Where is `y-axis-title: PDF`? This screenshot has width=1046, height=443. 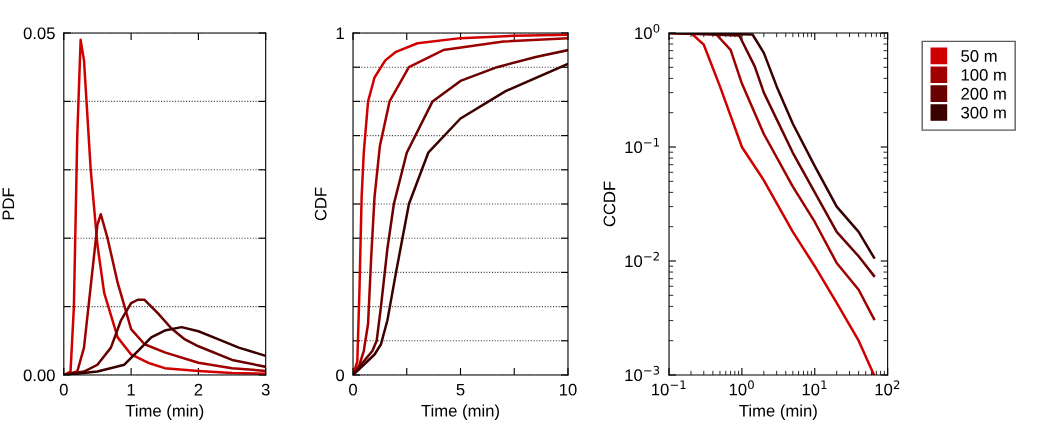 y-axis-title: PDF is located at coordinates (8, 204).